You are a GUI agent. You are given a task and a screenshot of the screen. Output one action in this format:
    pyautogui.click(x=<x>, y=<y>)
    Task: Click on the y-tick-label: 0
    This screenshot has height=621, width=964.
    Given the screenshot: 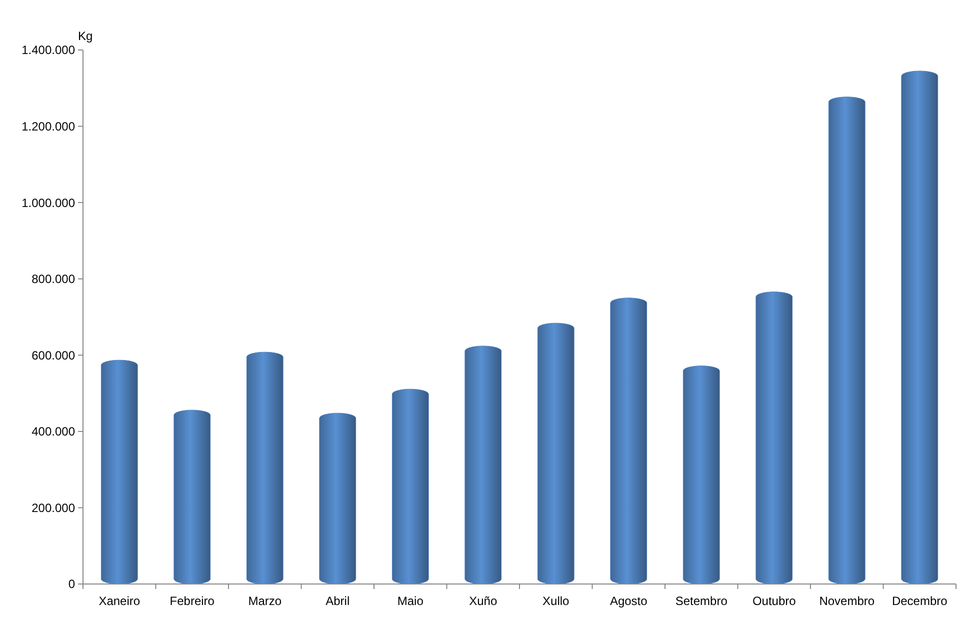 What is the action you would take?
    pyautogui.click(x=72, y=584)
    